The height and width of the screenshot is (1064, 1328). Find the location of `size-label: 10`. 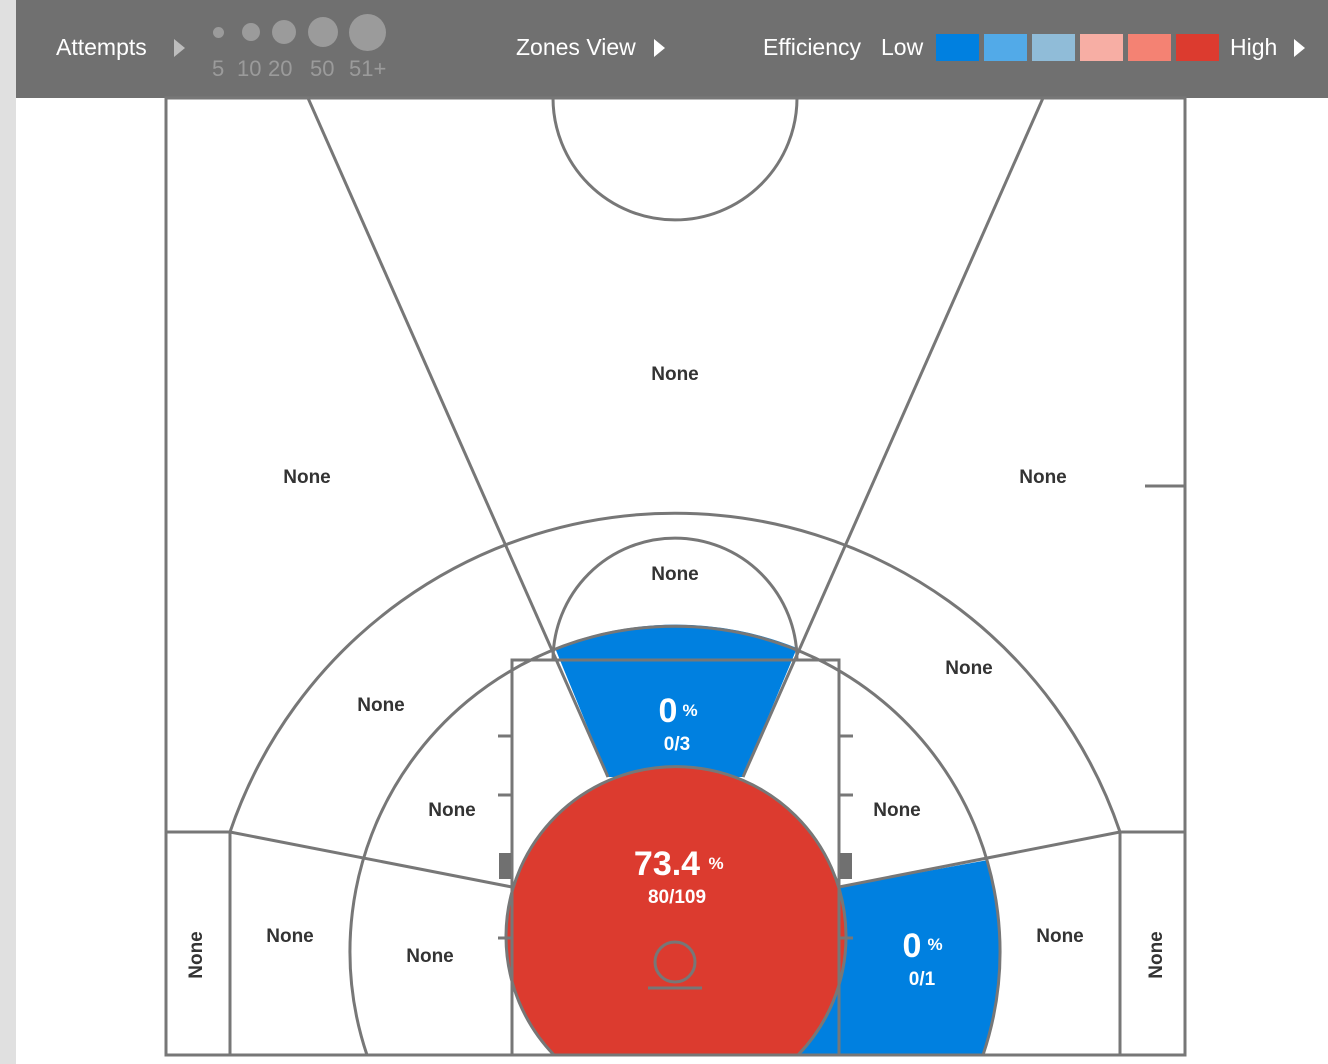

size-label: 10 is located at coordinates (249, 68).